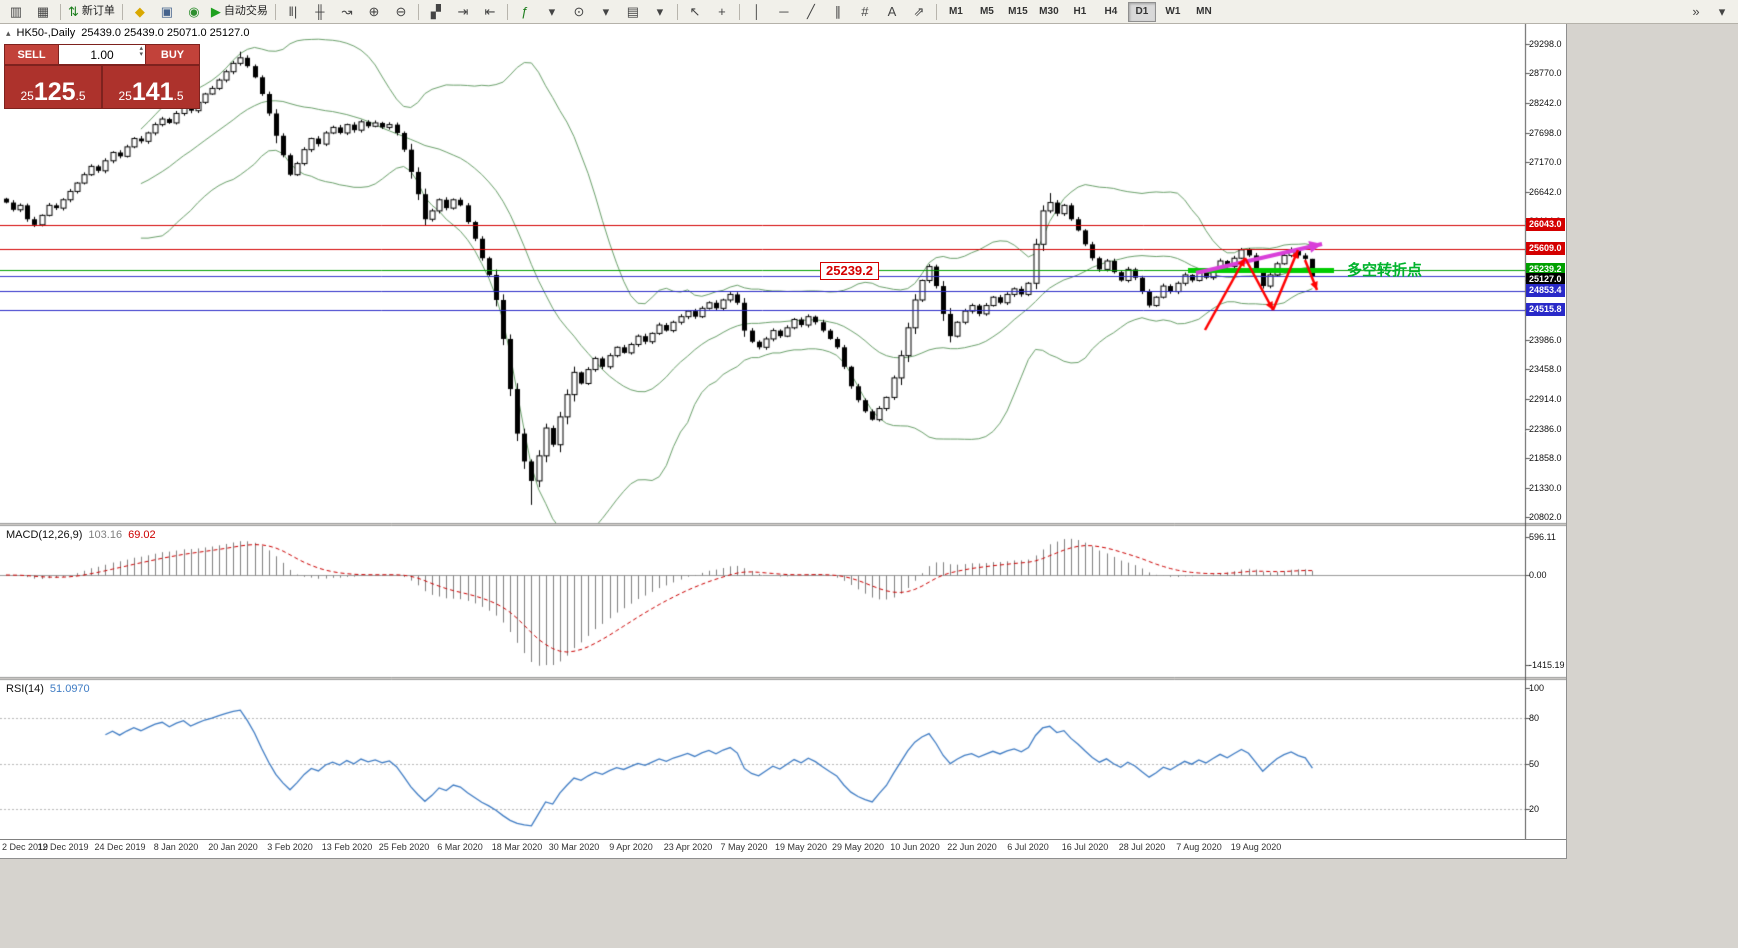  I want to click on date-tick-label: 24 Dec 2019, so click(120, 847).